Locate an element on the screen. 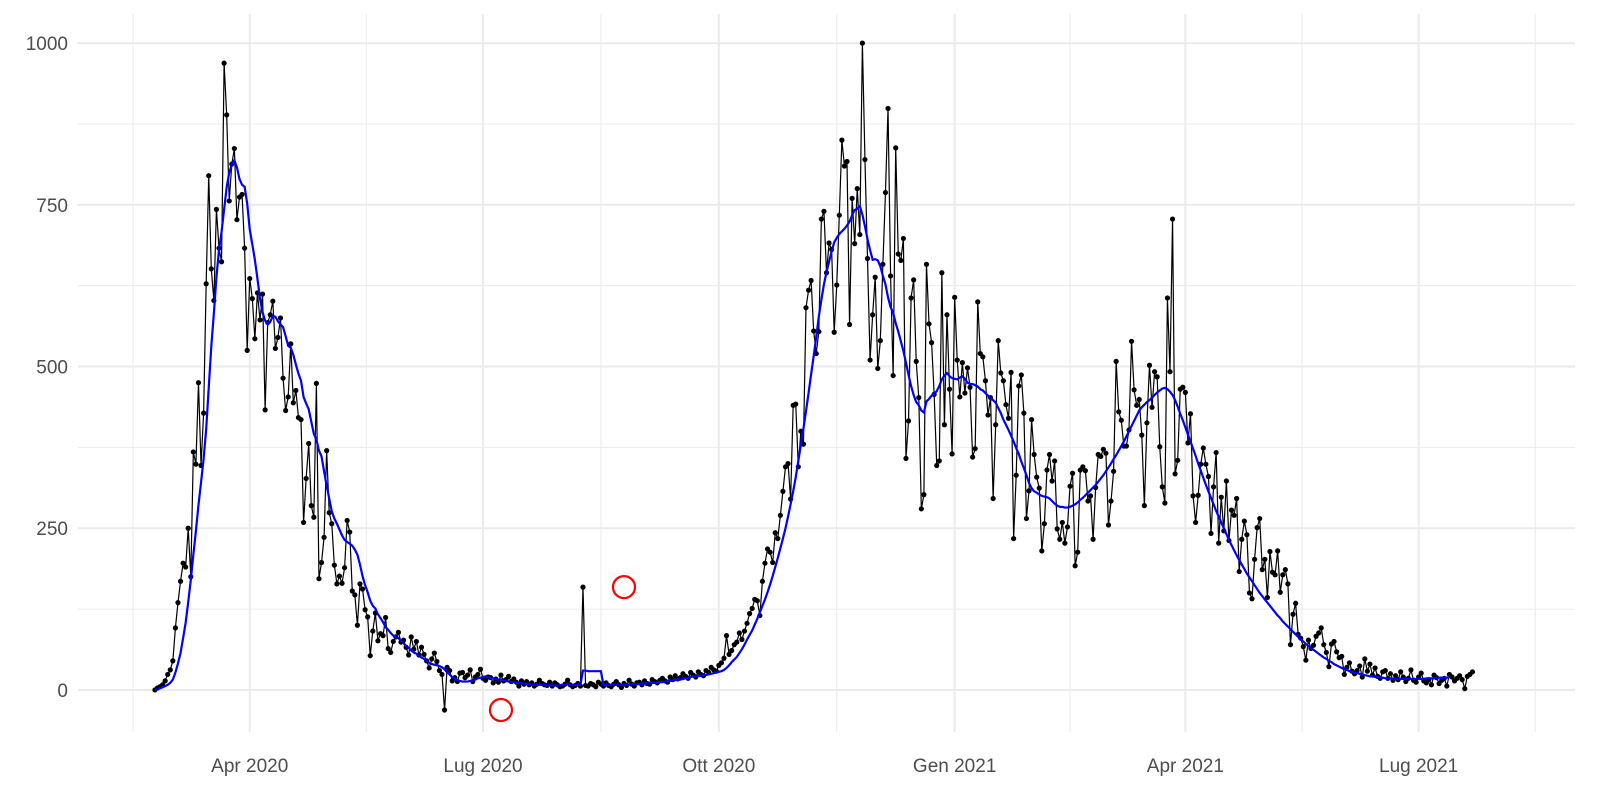  x-tick-label: Ott 2020 is located at coordinates (718, 766).